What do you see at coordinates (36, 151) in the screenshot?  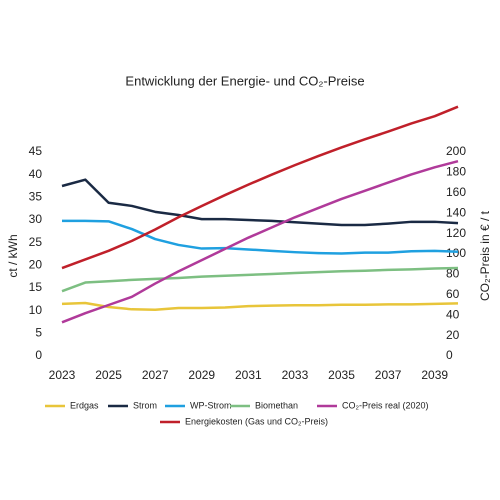 I see `y-tick-label: 45` at bounding box center [36, 151].